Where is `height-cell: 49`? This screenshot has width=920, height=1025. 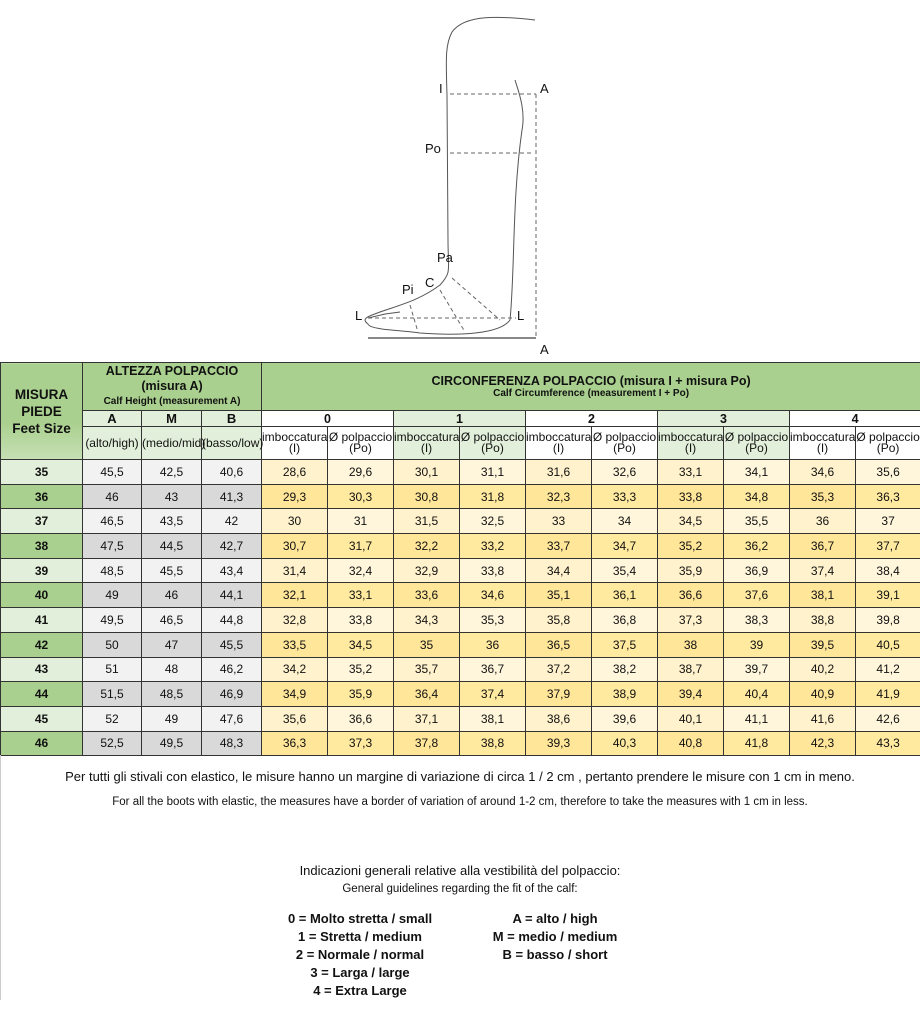 height-cell: 49 is located at coordinates (112, 595).